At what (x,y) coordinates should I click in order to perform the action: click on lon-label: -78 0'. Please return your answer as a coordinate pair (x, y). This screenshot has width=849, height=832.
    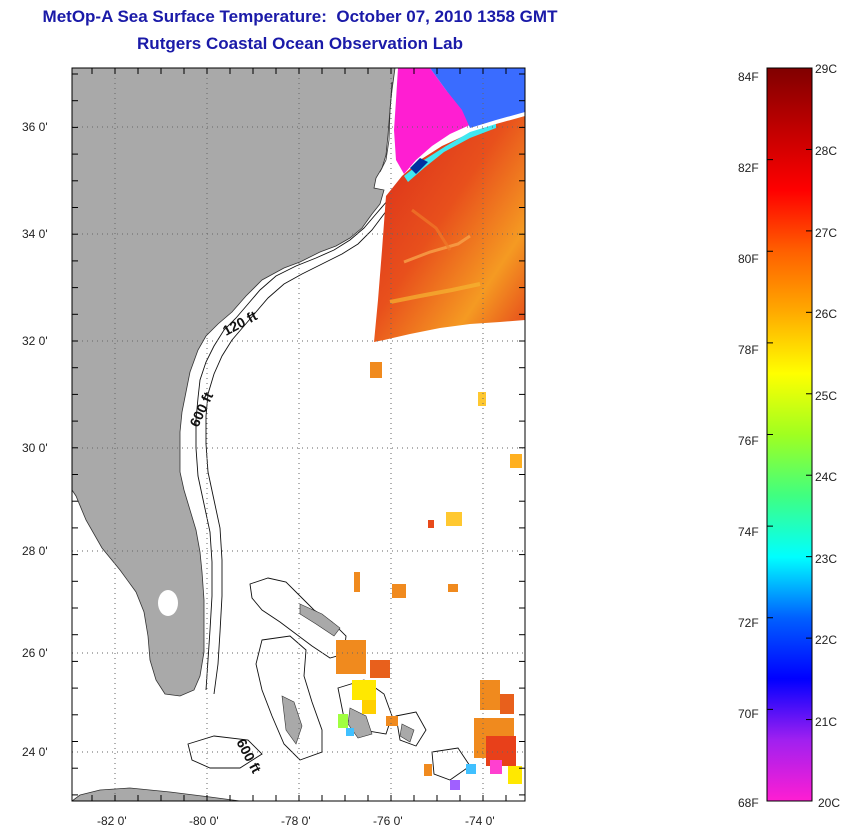
    Looking at the image, I should click on (296, 821).